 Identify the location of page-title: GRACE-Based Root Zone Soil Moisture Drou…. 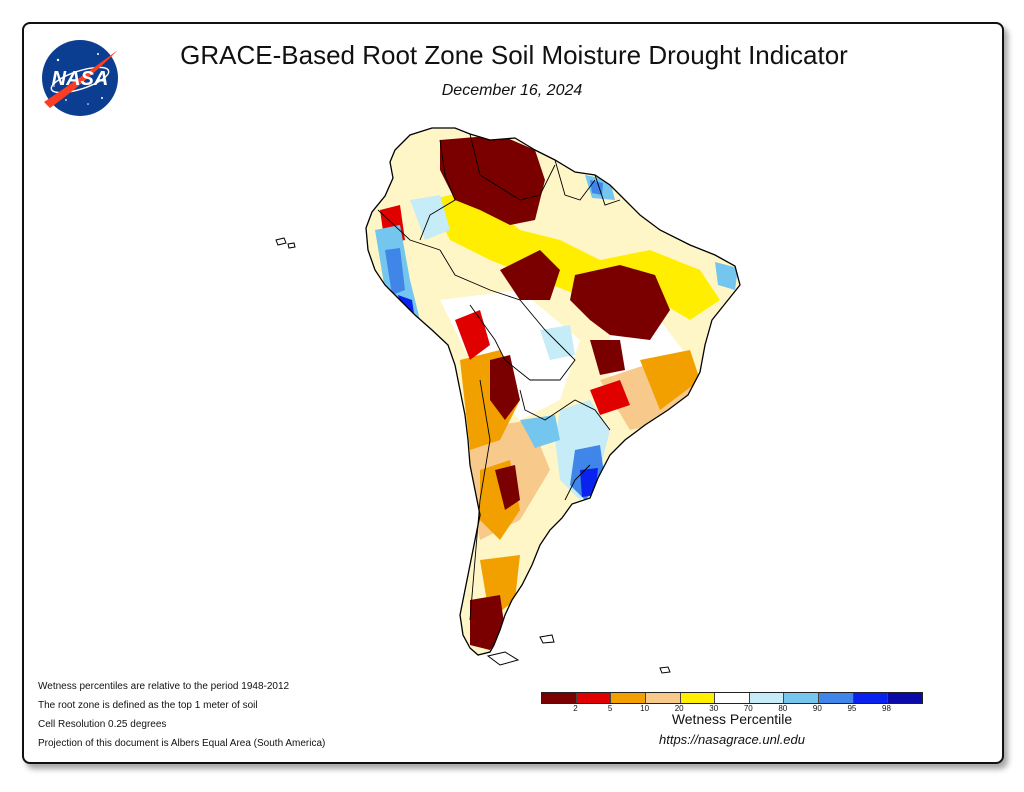
(514, 55).